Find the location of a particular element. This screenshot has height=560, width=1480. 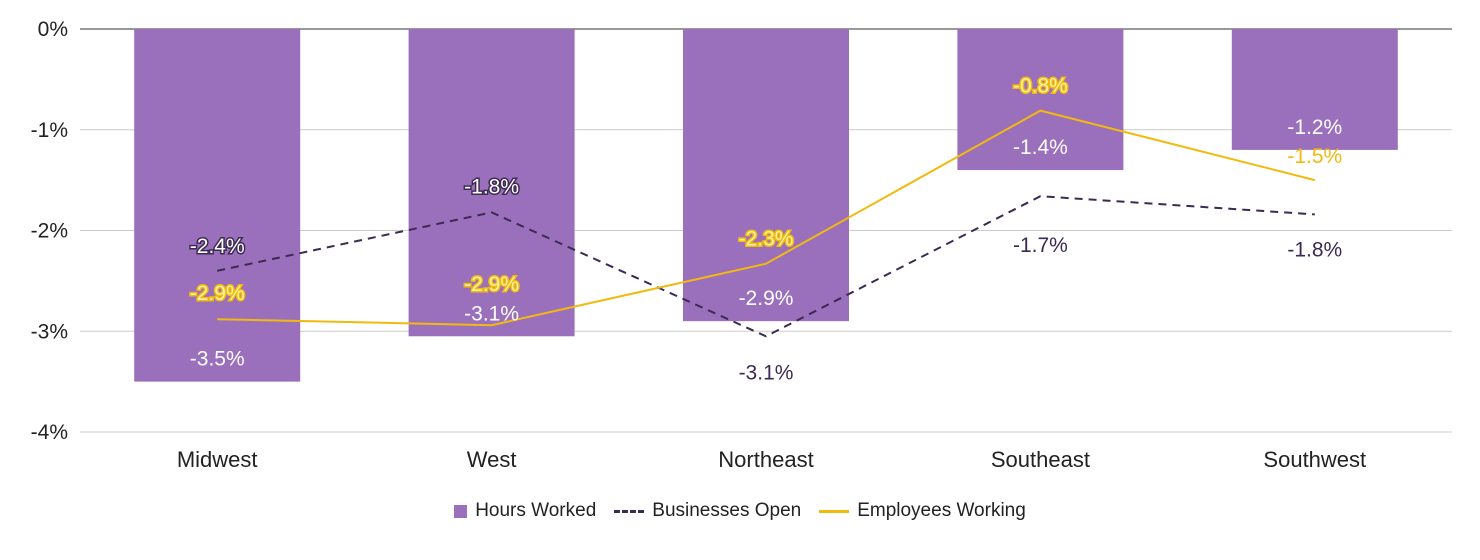

x-tick-label: West is located at coordinates (492, 459).